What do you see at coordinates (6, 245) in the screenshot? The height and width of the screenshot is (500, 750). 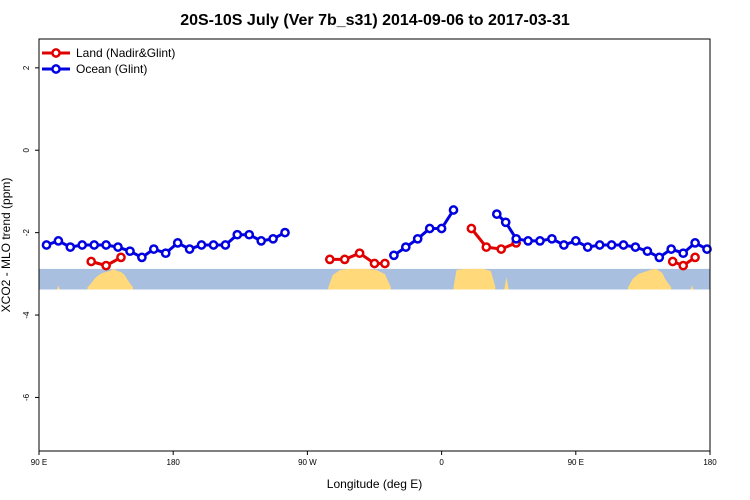 I see `y-axis-label: XCO2 - MLO trend (ppm)` at bounding box center [6, 245].